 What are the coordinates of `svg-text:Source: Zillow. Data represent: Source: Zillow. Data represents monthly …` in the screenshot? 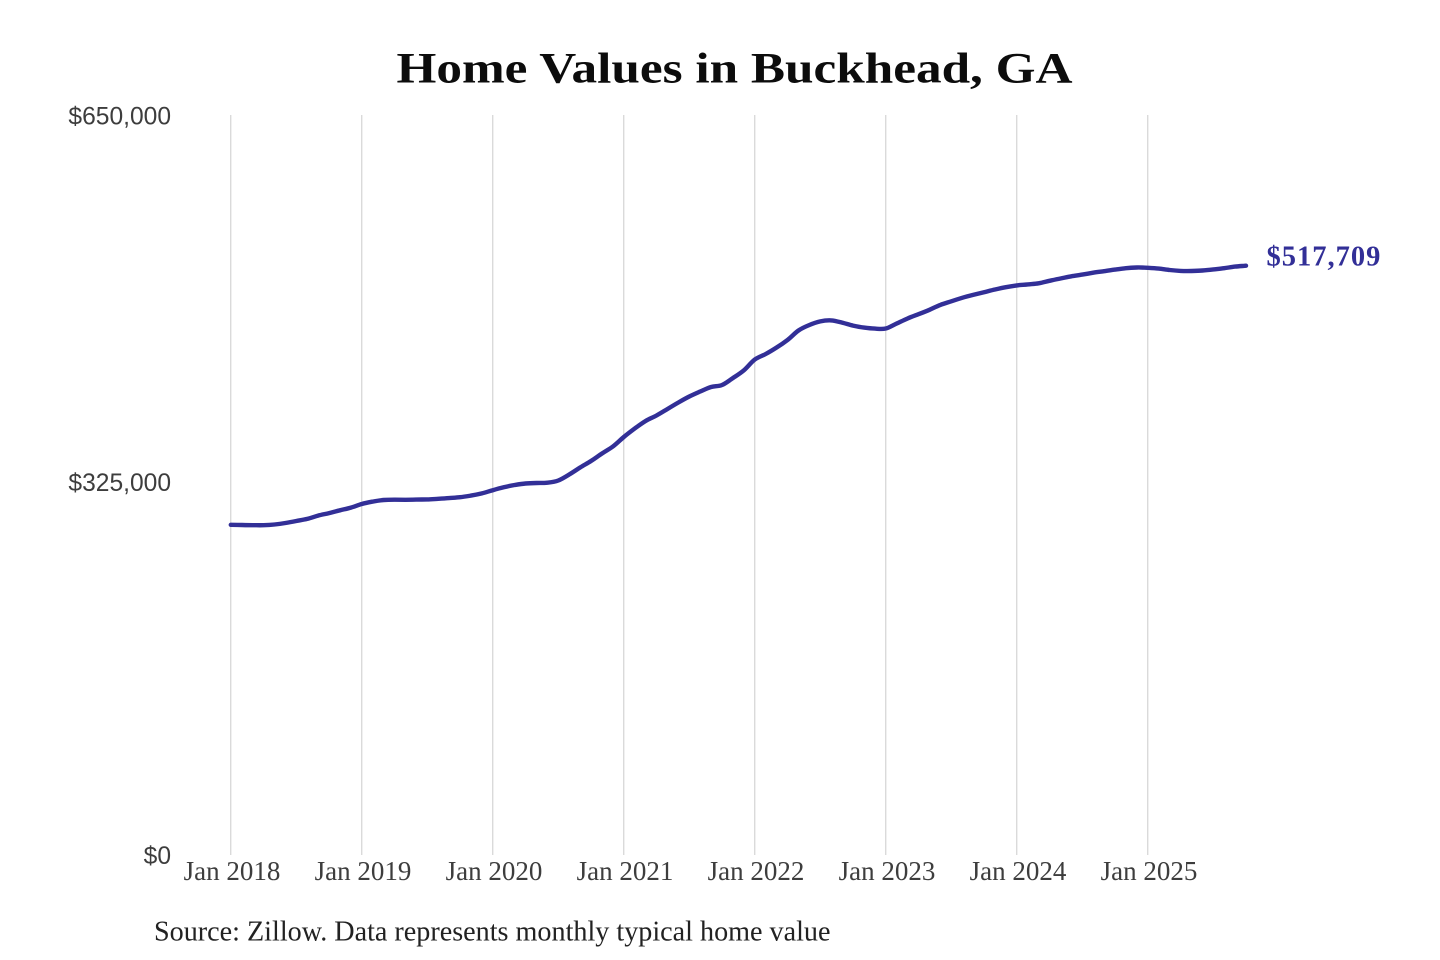 It's located at (492, 932).